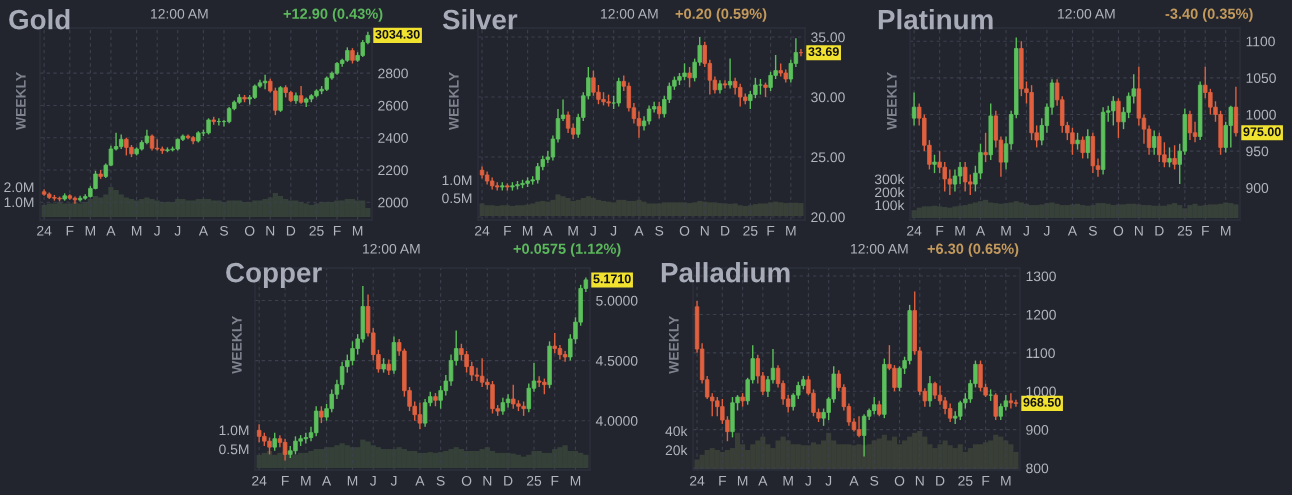 The height and width of the screenshot is (495, 1292). Describe the element at coordinates (1037, 468) in the screenshot. I see `y-tick-label: 800` at that location.